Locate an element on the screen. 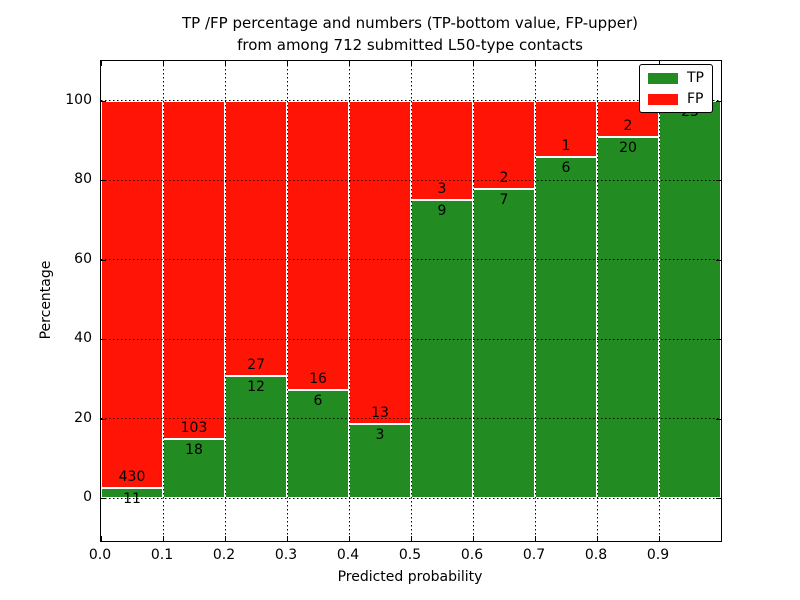 The height and width of the screenshot is (600, 800). y-axis-label: Percentage is located at coordinates (46, 300).